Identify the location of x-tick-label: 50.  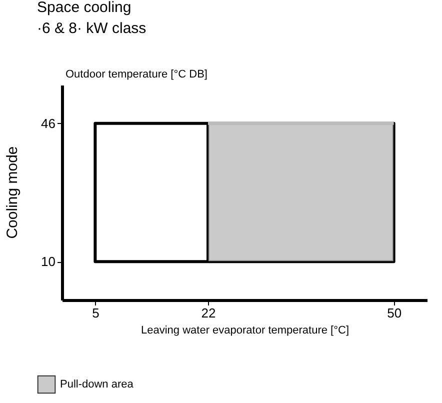
(394, 313).